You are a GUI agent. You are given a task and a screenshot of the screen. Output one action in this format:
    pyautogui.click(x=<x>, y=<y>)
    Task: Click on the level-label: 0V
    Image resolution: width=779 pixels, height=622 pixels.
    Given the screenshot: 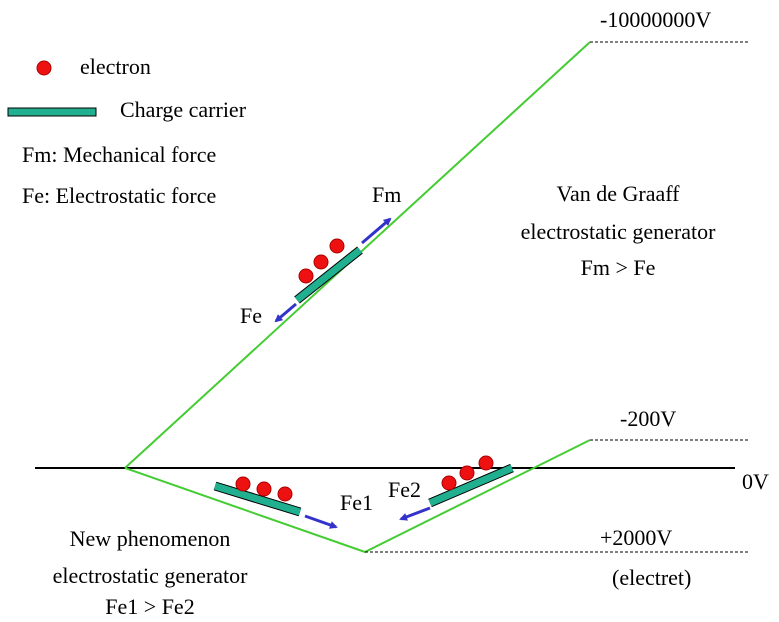 What is the action you would take?
    pyautogui.click(x=755, y=481)
    